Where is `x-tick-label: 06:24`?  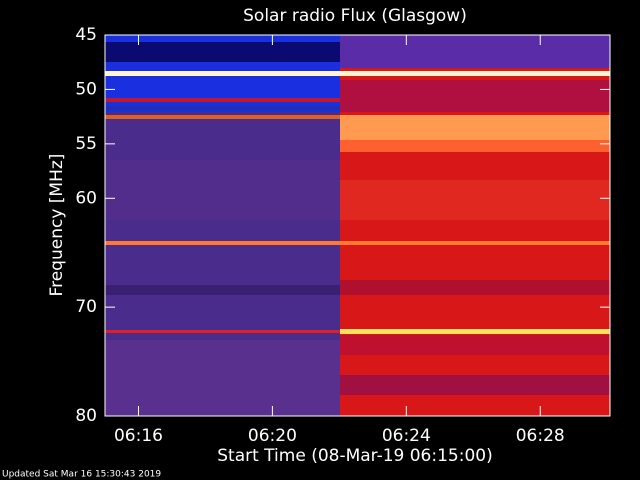 x-tick-label: 06:24 is located at coordinates (406, 436).